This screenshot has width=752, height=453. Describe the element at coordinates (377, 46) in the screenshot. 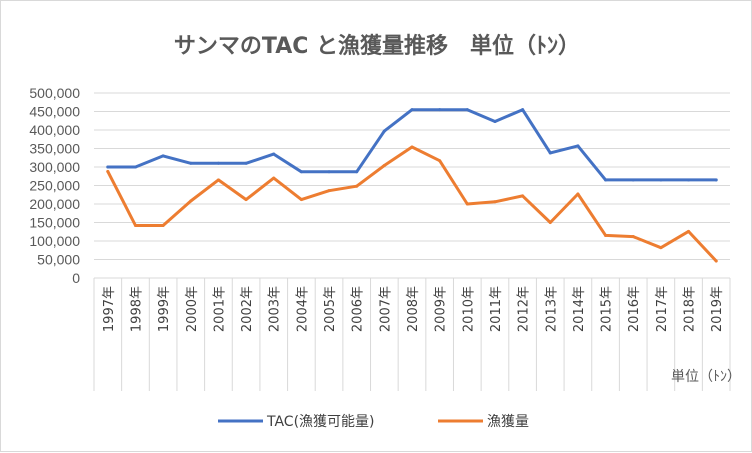

I see `chart-title: サンマのTAC と漁獲量推移 単位（ﾄﾝ）` at that location.